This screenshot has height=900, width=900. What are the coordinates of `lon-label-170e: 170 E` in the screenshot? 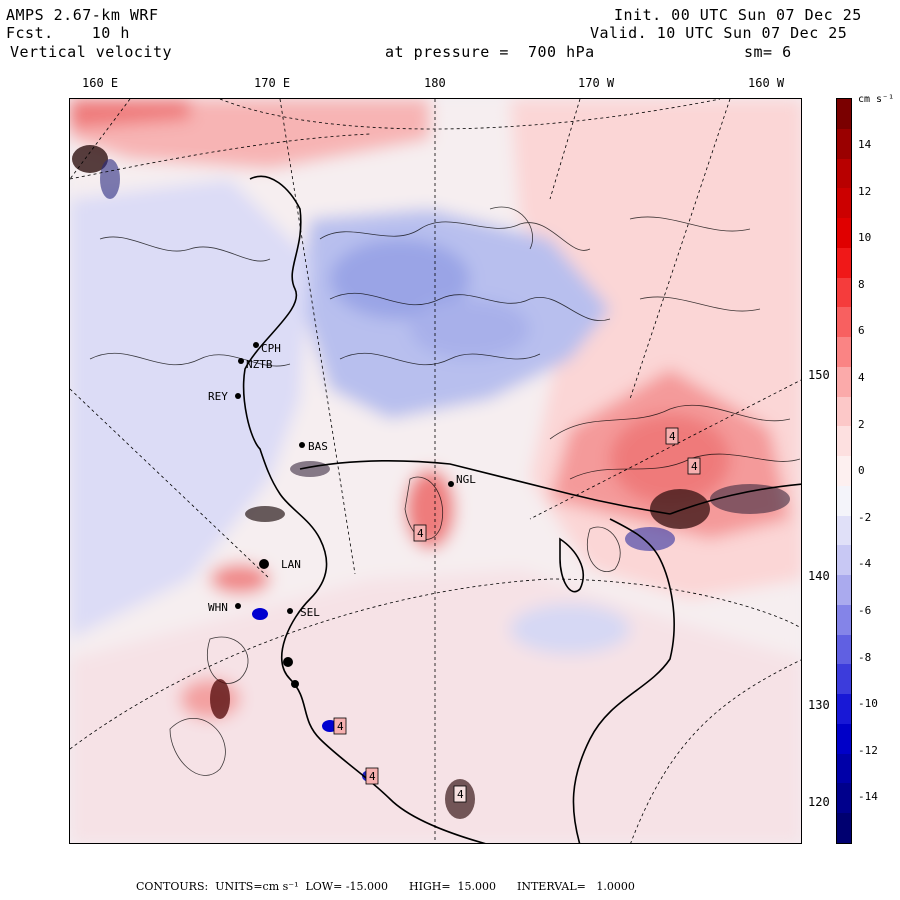 It's located at (272, 83).